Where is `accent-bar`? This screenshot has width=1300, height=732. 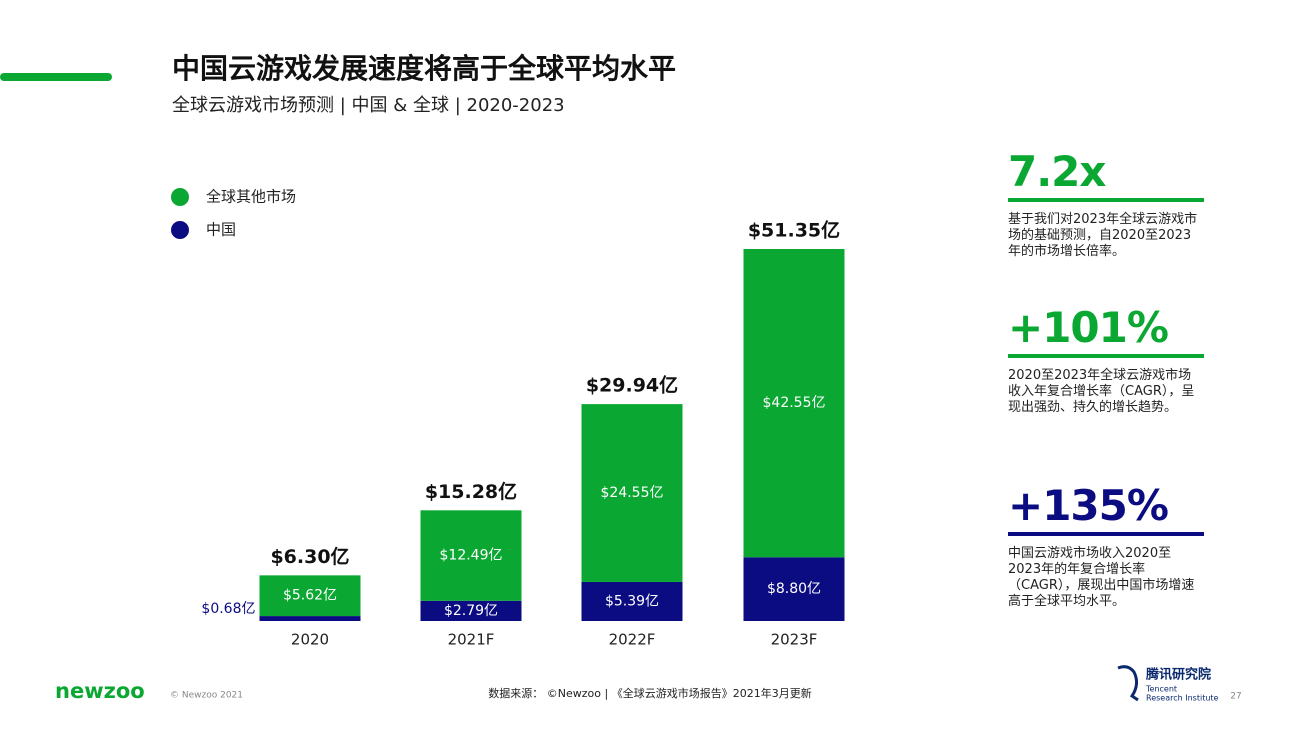 accent-bar is located at coordinates (56, 77).